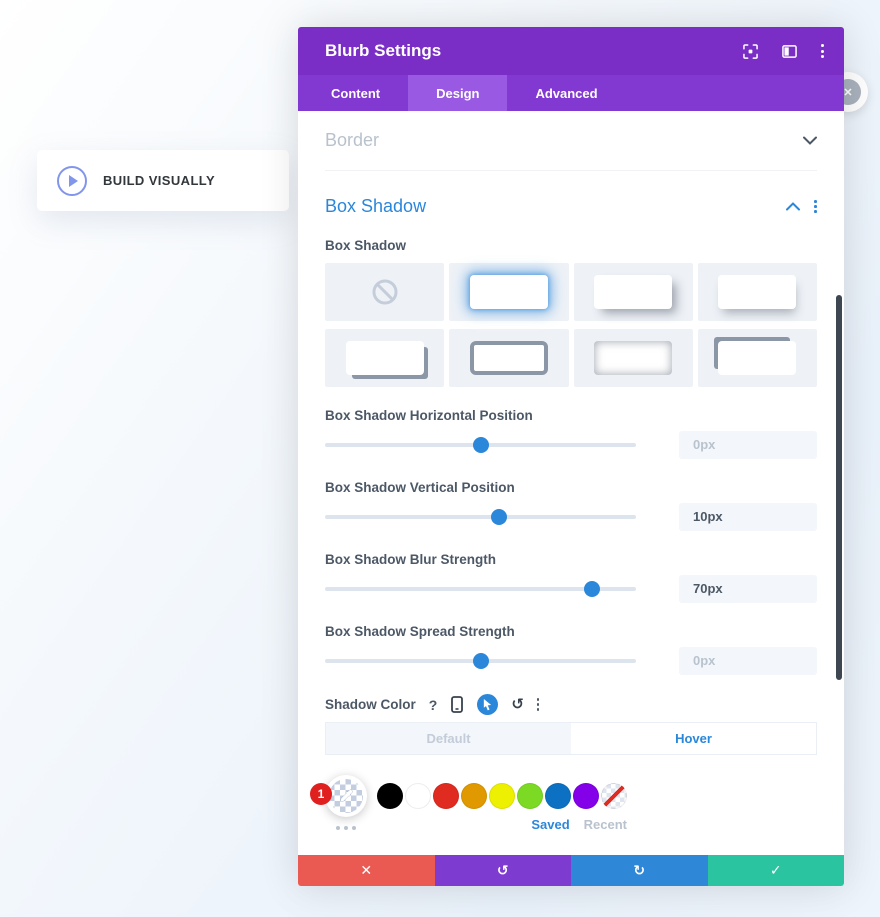  Describe the element at coordinates (571, 704) in the screenshot. I see `shadow-color-row: Shadow Color ? ↺` at that location.